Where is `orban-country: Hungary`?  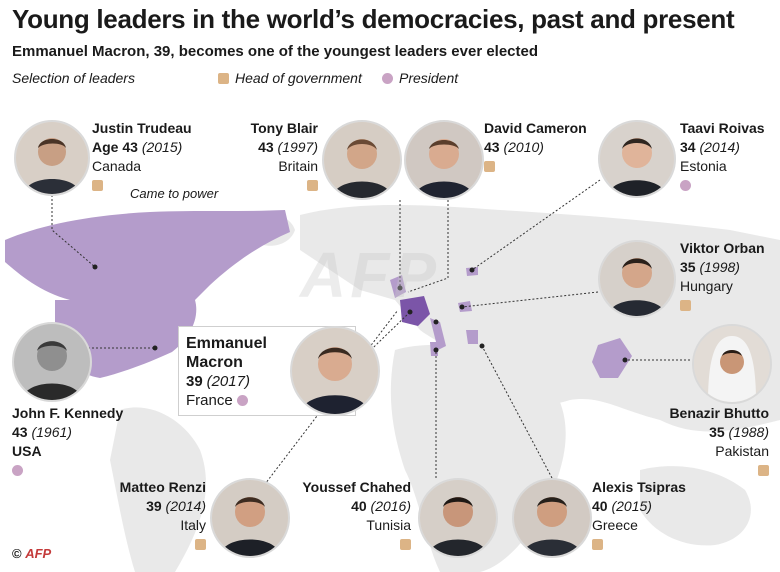 orban-country: Hungary is located at coordinates (706, 286).